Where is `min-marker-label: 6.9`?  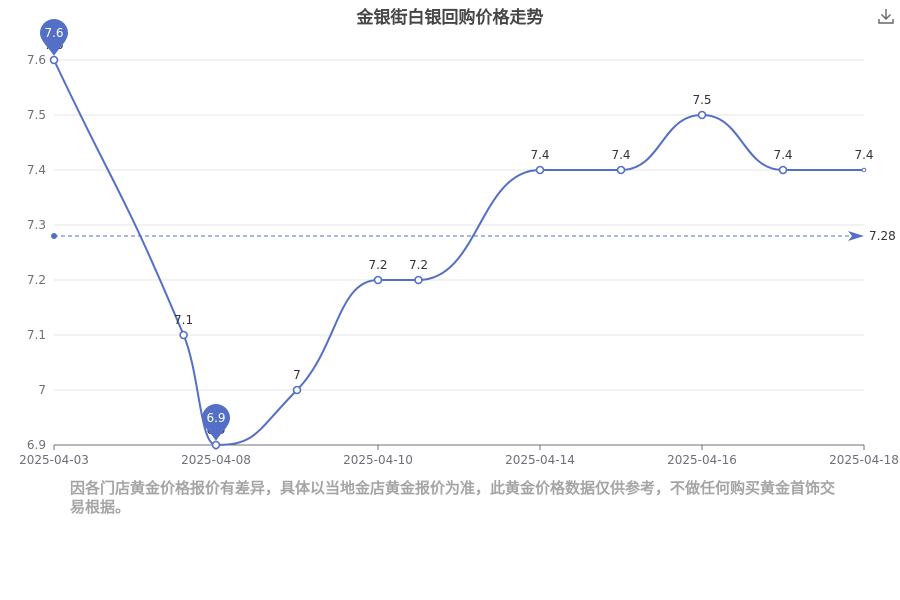 min-marker-label: 6.9 is located at coordinates (215, 418).